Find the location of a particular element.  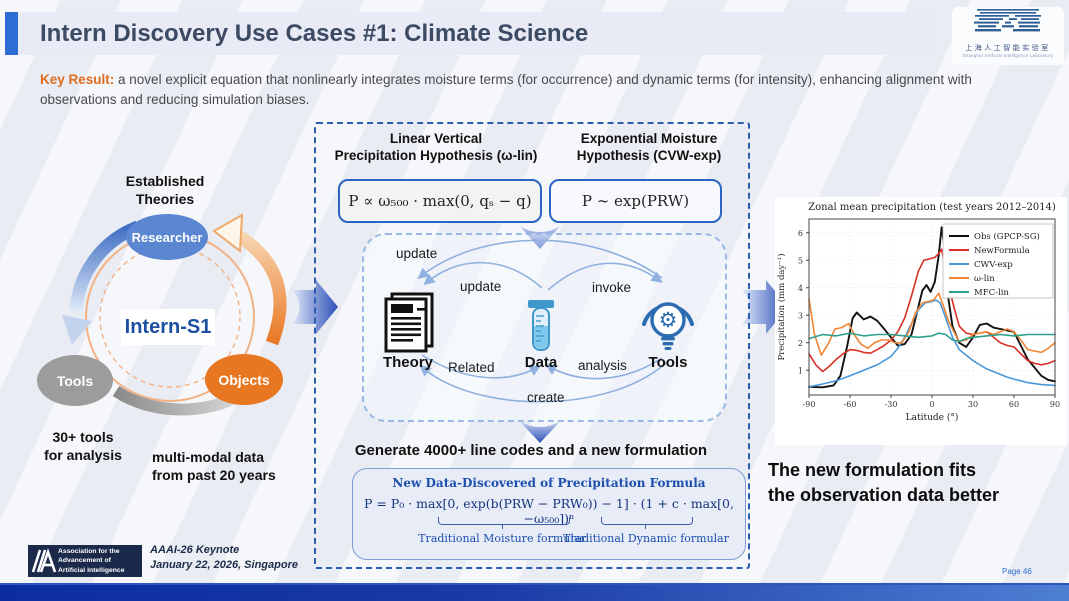

loop-update-mid-label: update is located at coordinates (481, 286).